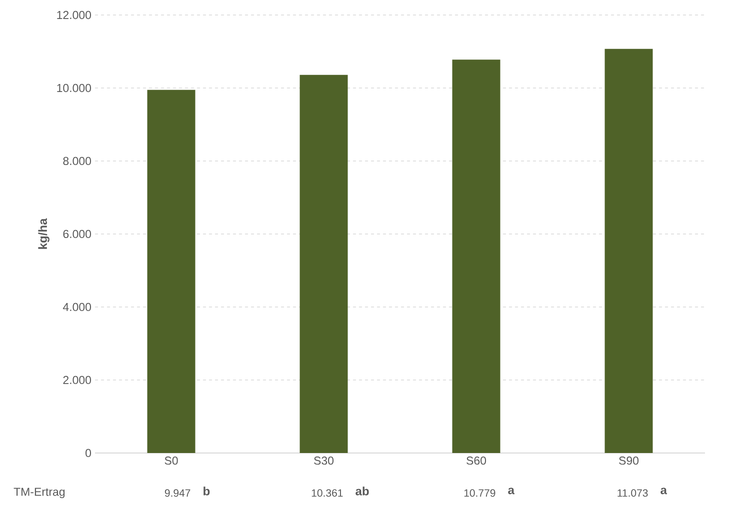  I want to click on y-tick-label: 0, so click(89, 453).